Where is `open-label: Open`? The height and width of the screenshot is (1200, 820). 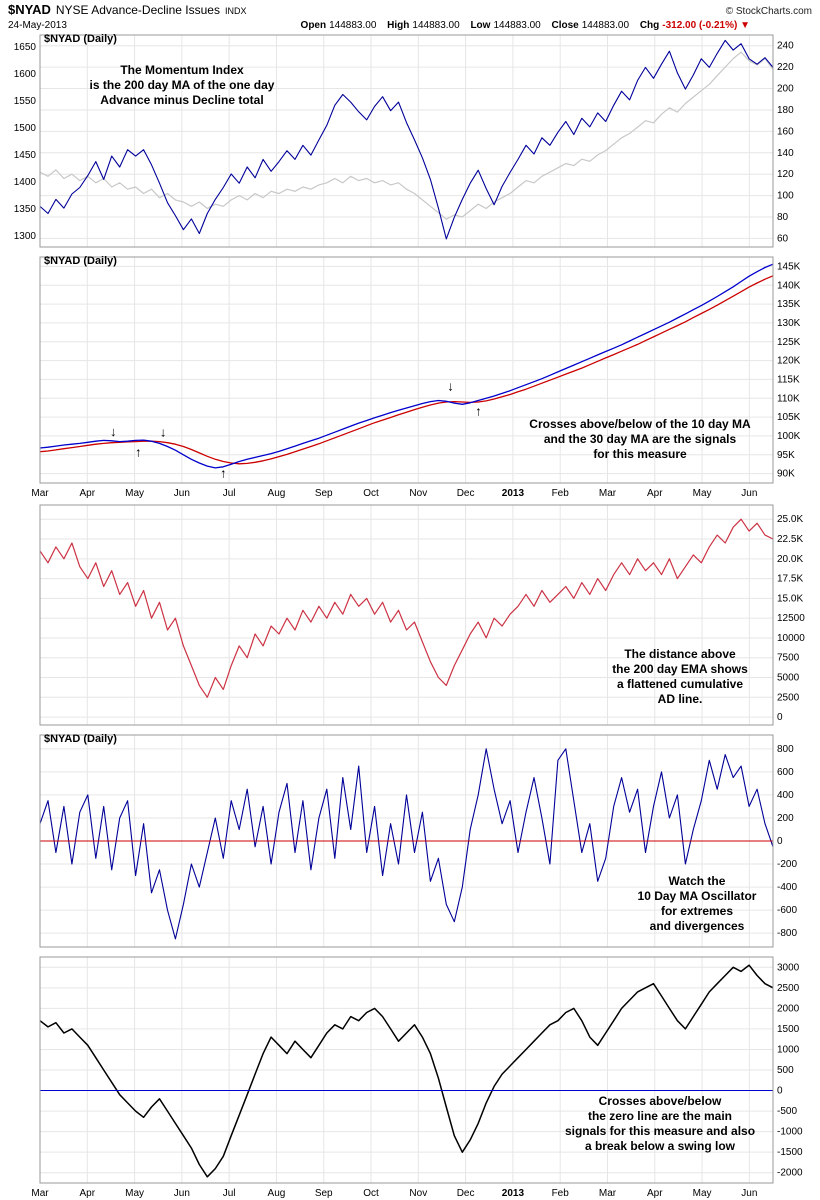
open-label: Open is located at coordinates (313, 25).